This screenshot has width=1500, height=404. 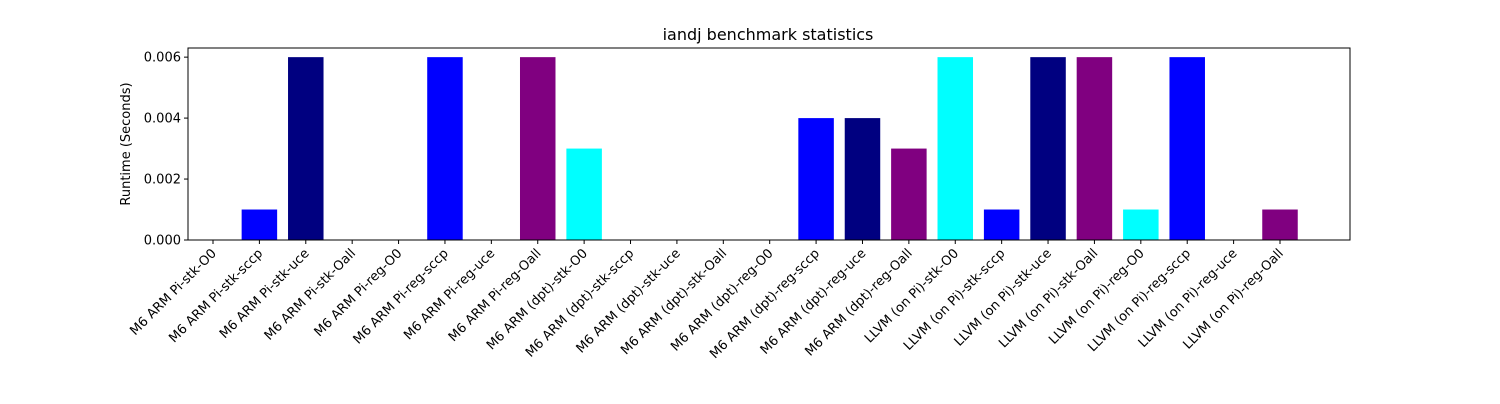 I want to click on x-tick-label-6: M6 ARM Pi-reg-uce, so click(x=449, y=294).